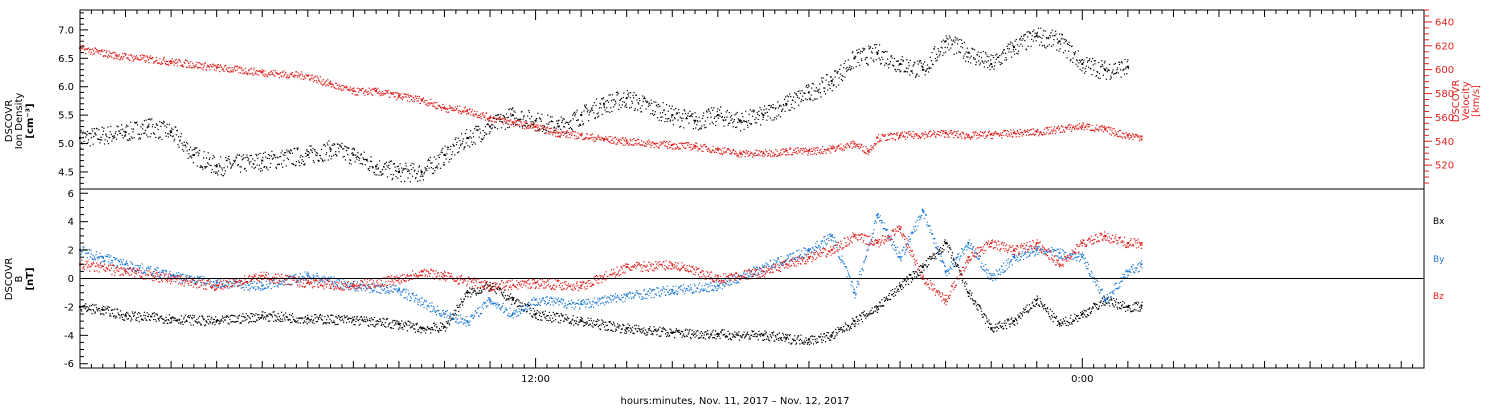 The image size is (1500, 414). What do you see at coordinates (535, 126) in the screenshot?
I see `velocity-point` at bounding box center [535, 126].